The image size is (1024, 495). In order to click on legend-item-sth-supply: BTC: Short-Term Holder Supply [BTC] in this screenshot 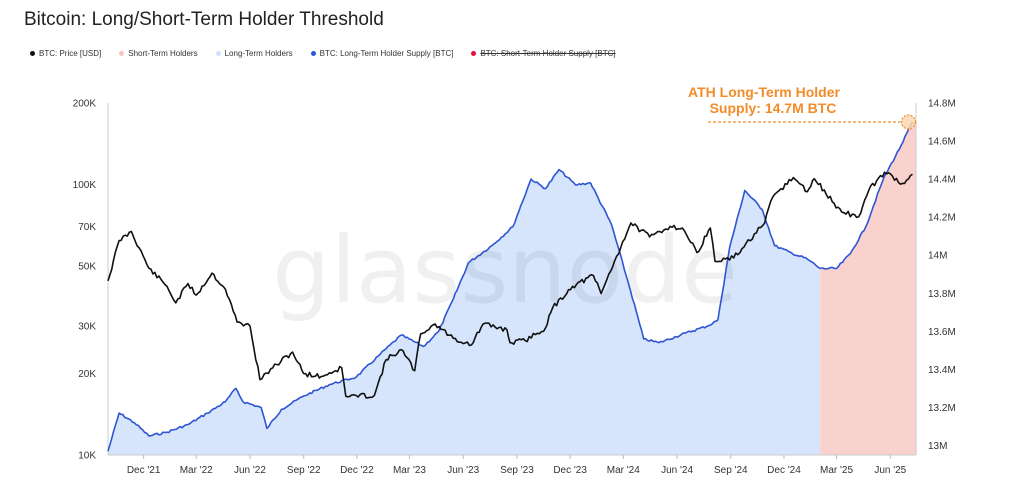, I will do `click(543, 53)`.